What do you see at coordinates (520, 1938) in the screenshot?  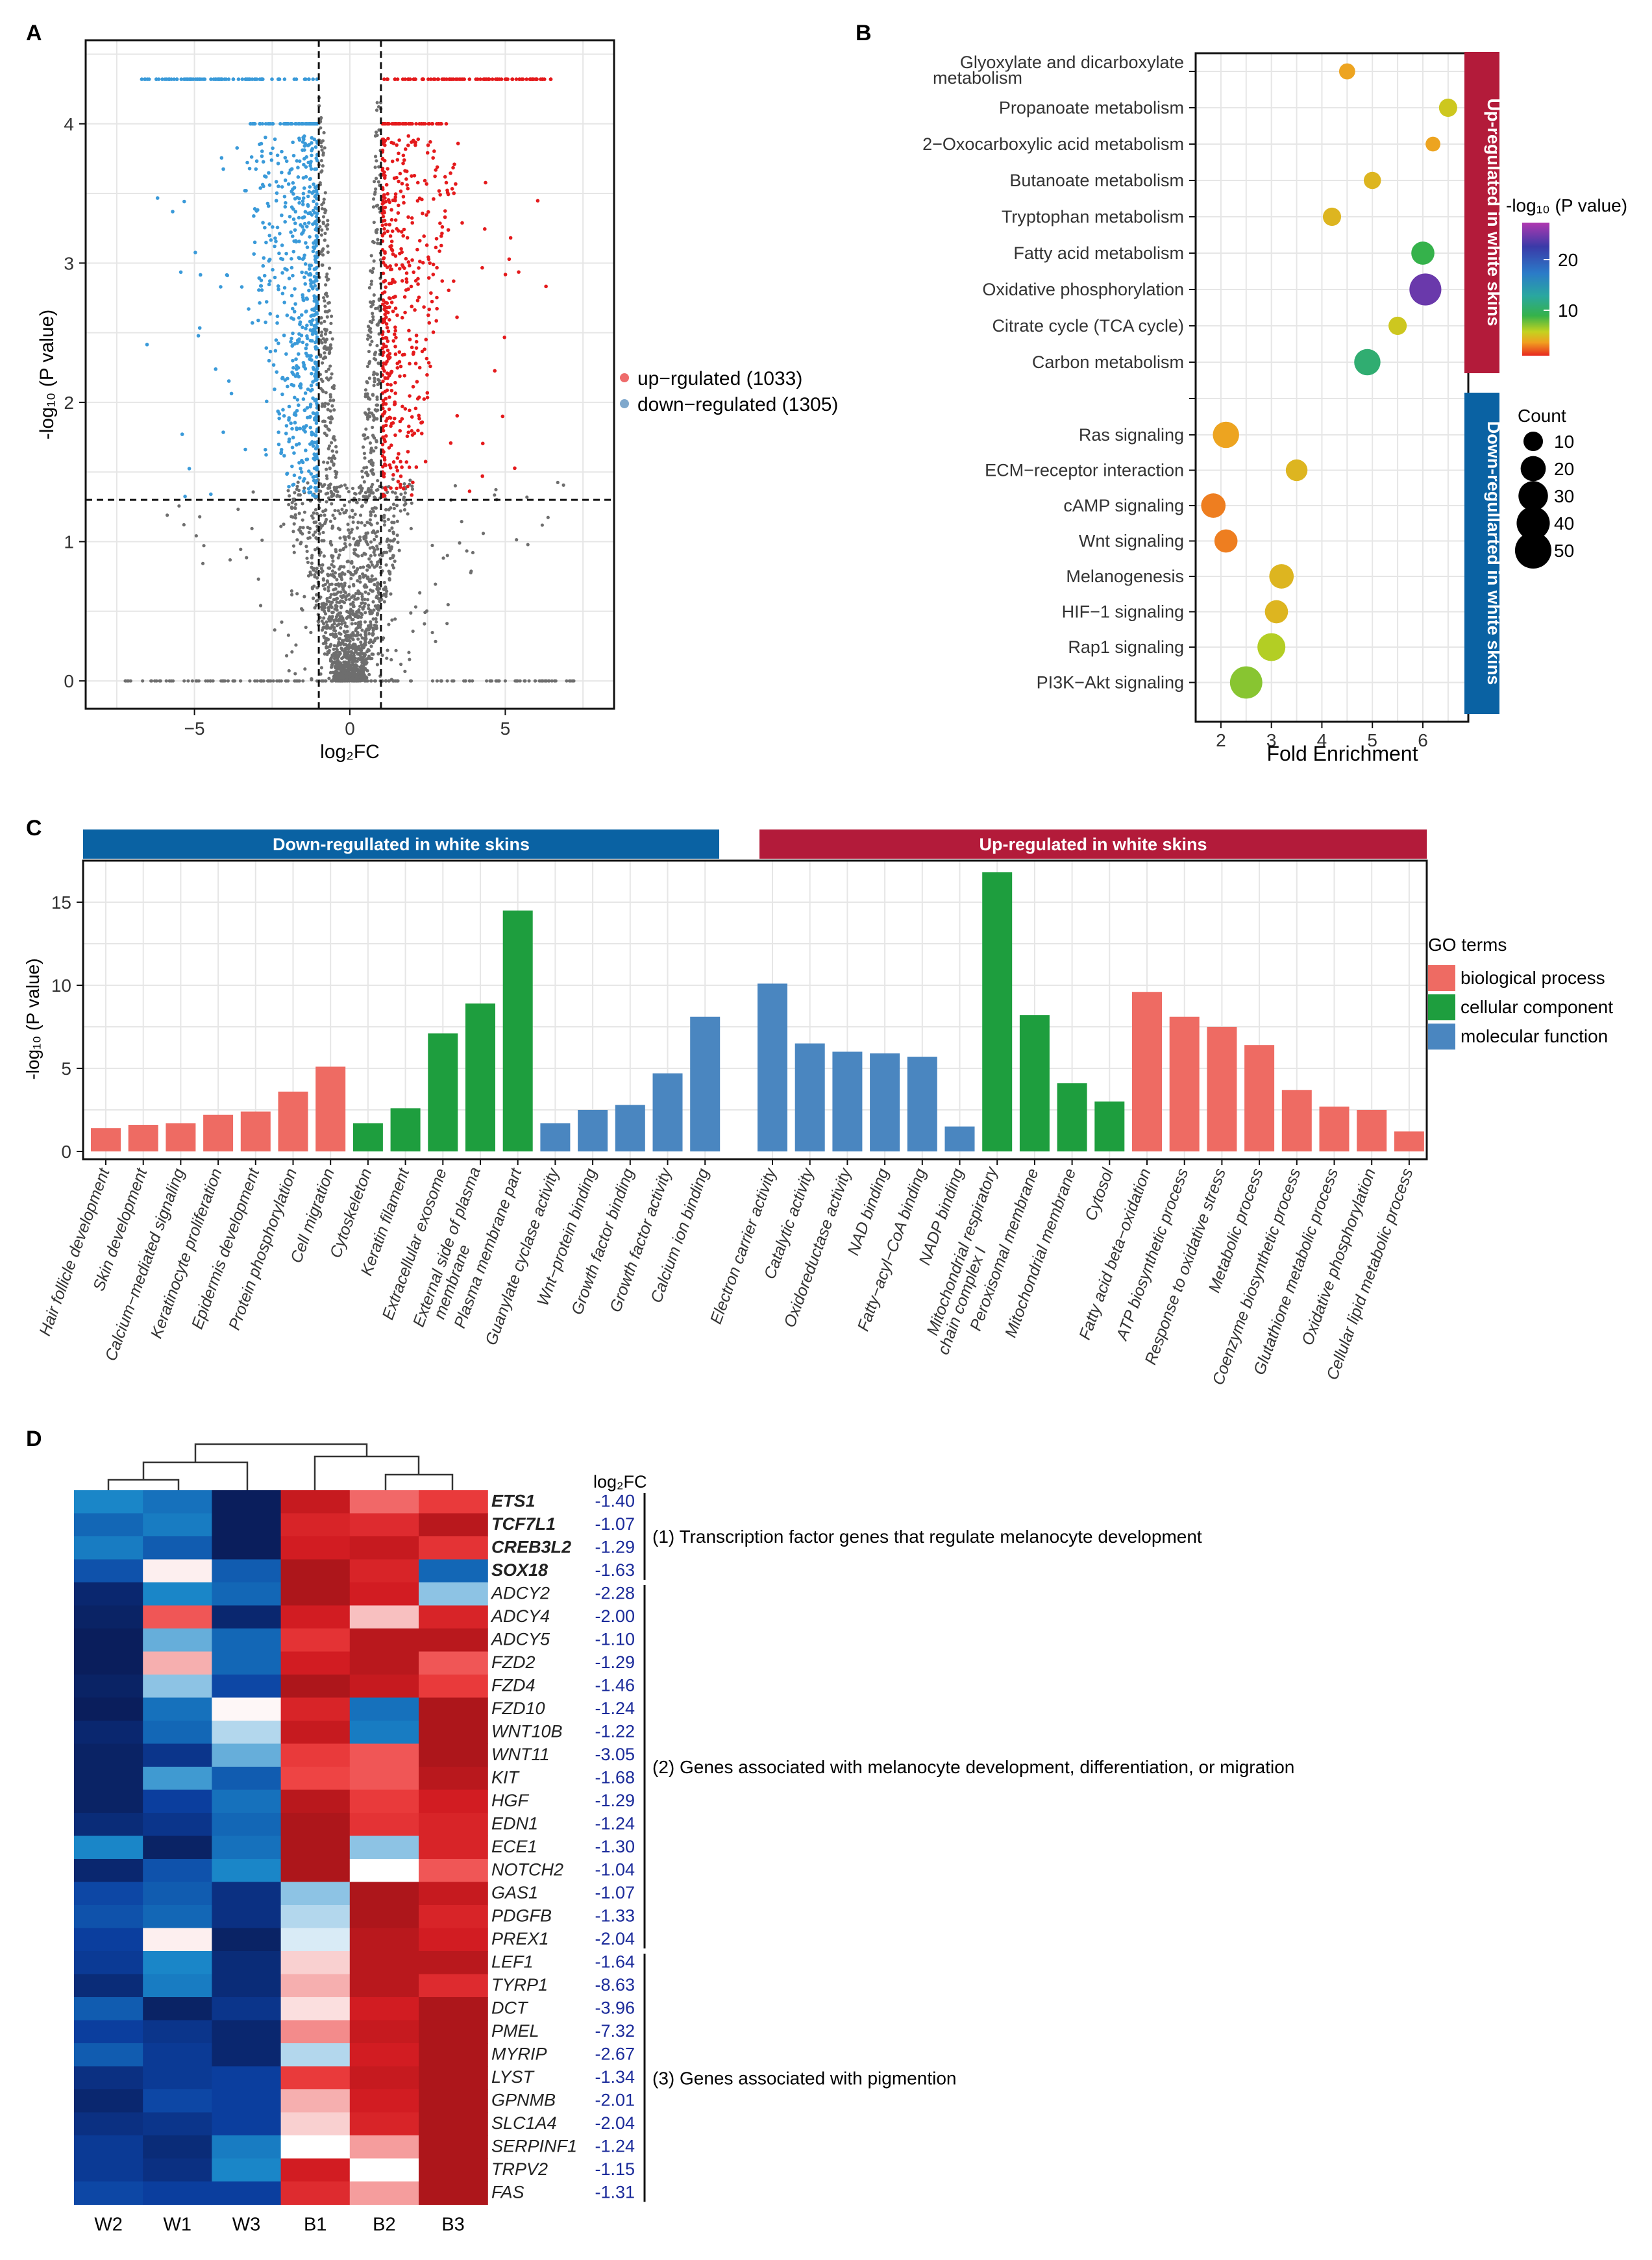 I see `heatmap-gene-prex1: PREX1` at bounding box center [520, 1938].